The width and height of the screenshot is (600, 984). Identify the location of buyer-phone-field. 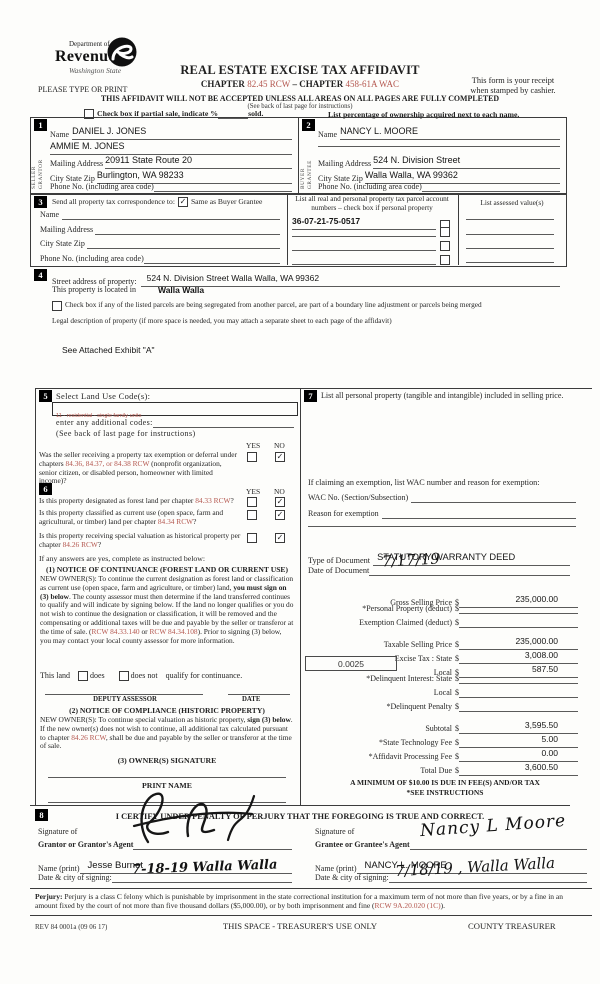
(490, 186).